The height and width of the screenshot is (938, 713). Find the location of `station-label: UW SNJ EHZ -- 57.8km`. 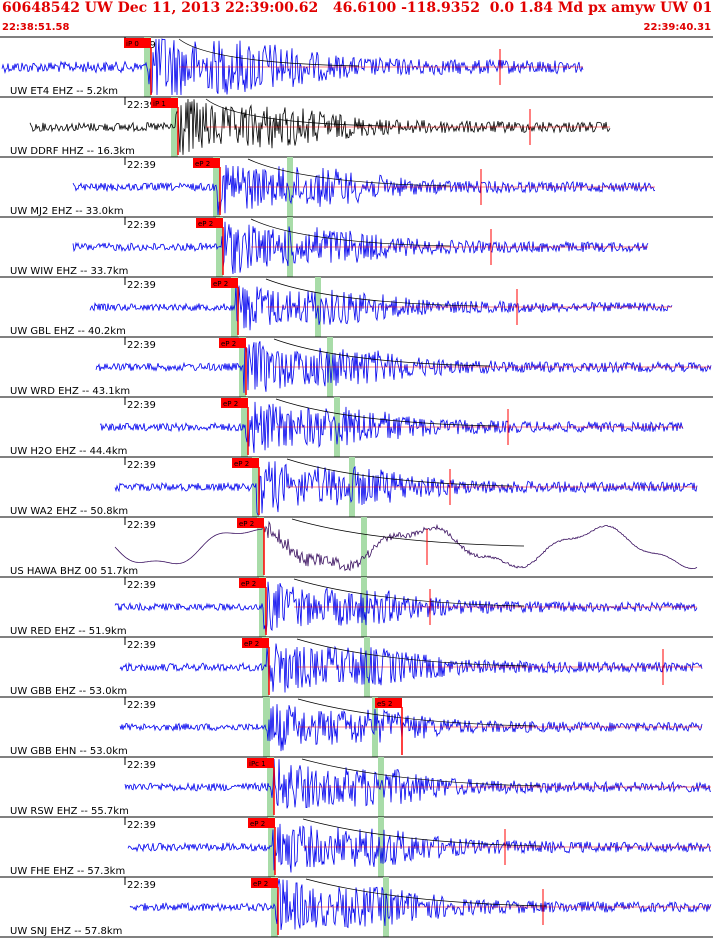

station-label: UW SNJ EHZ -- 57.8km is located at coordinates (66, 931).